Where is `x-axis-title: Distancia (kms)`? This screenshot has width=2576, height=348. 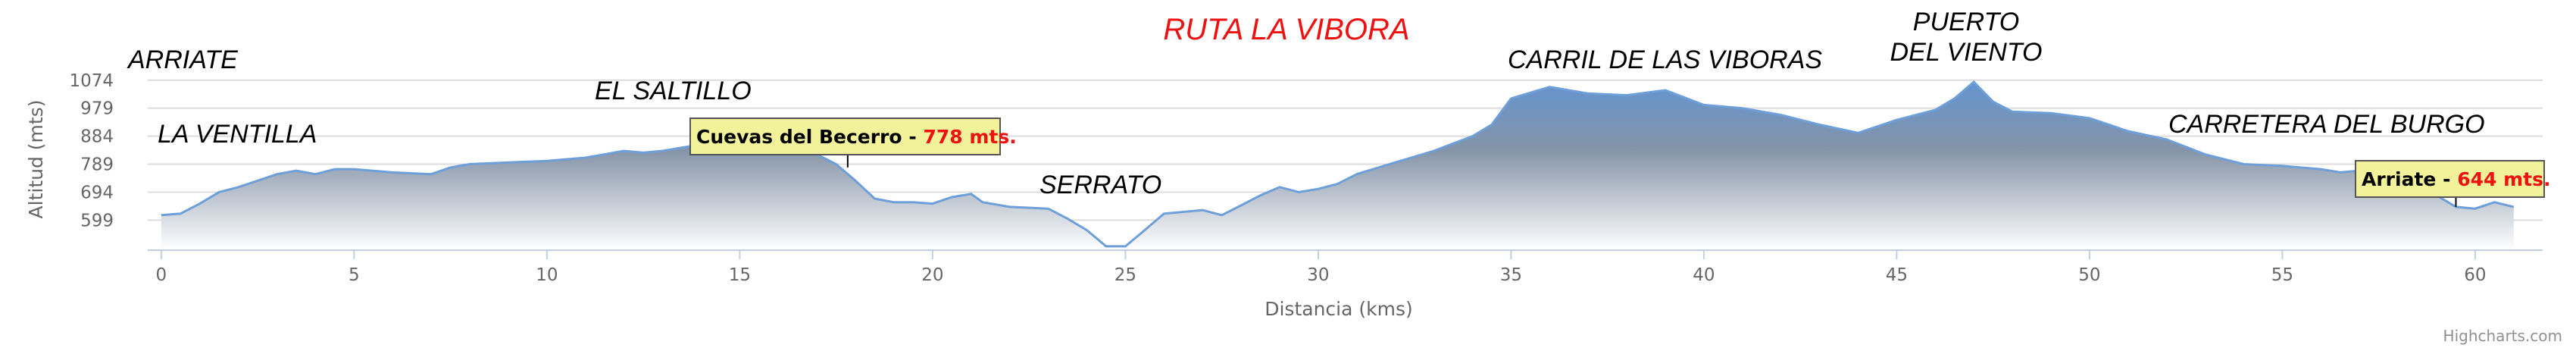
x-axis-title: Distancia (kms) is located at coordinates (1339, 309).